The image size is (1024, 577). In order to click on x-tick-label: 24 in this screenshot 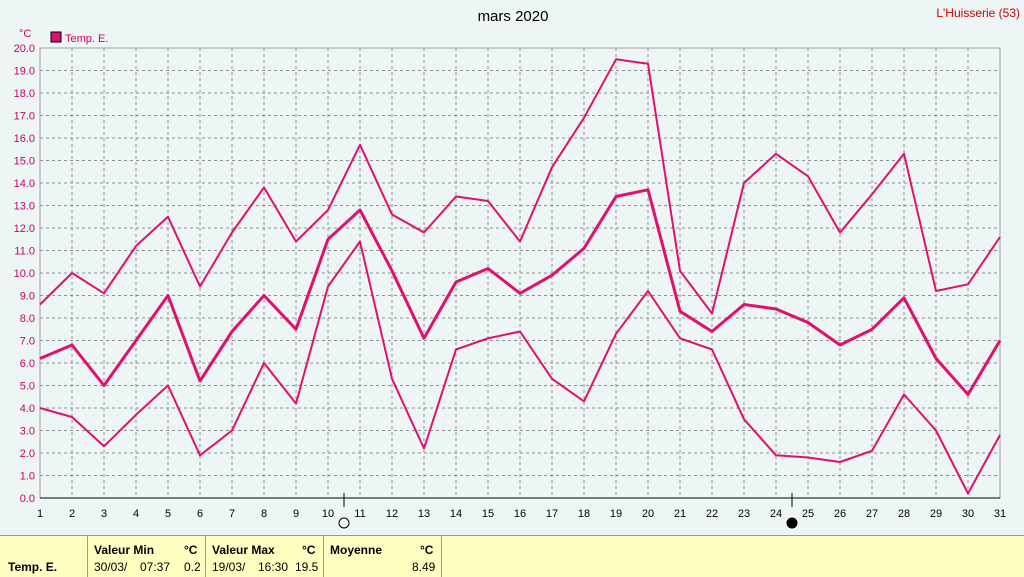, I will do `click(776, 514)`.